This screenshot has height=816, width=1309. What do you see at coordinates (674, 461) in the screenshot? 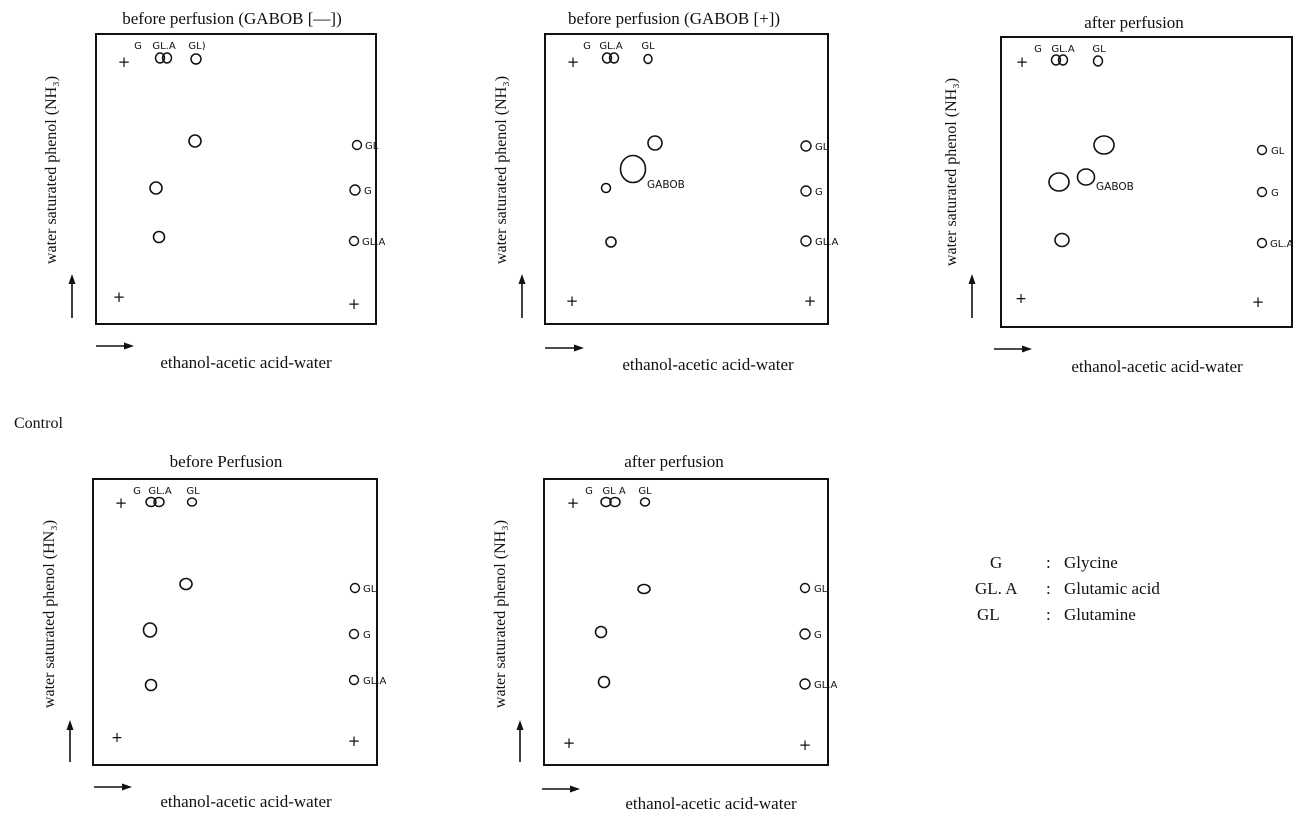
I see `panel-title: after perfusion` at bounding box center [674, 461].